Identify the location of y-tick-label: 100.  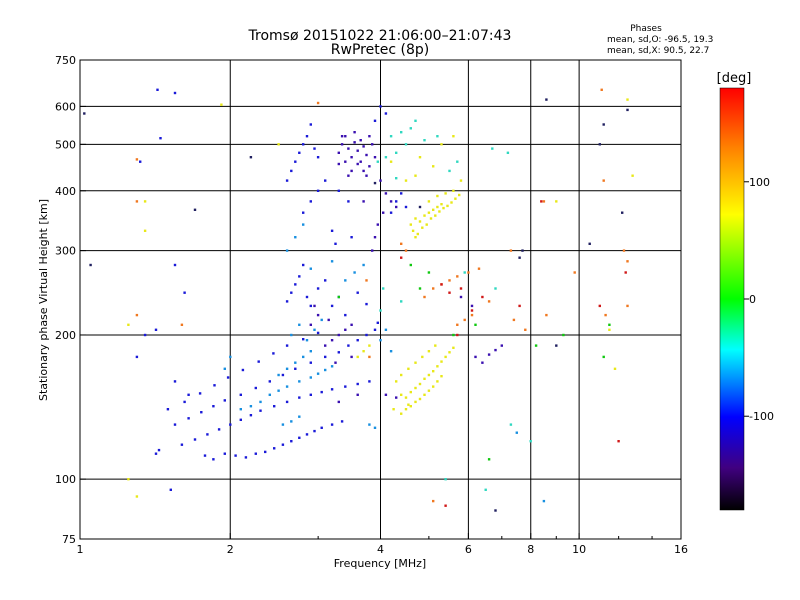
(65, 479).